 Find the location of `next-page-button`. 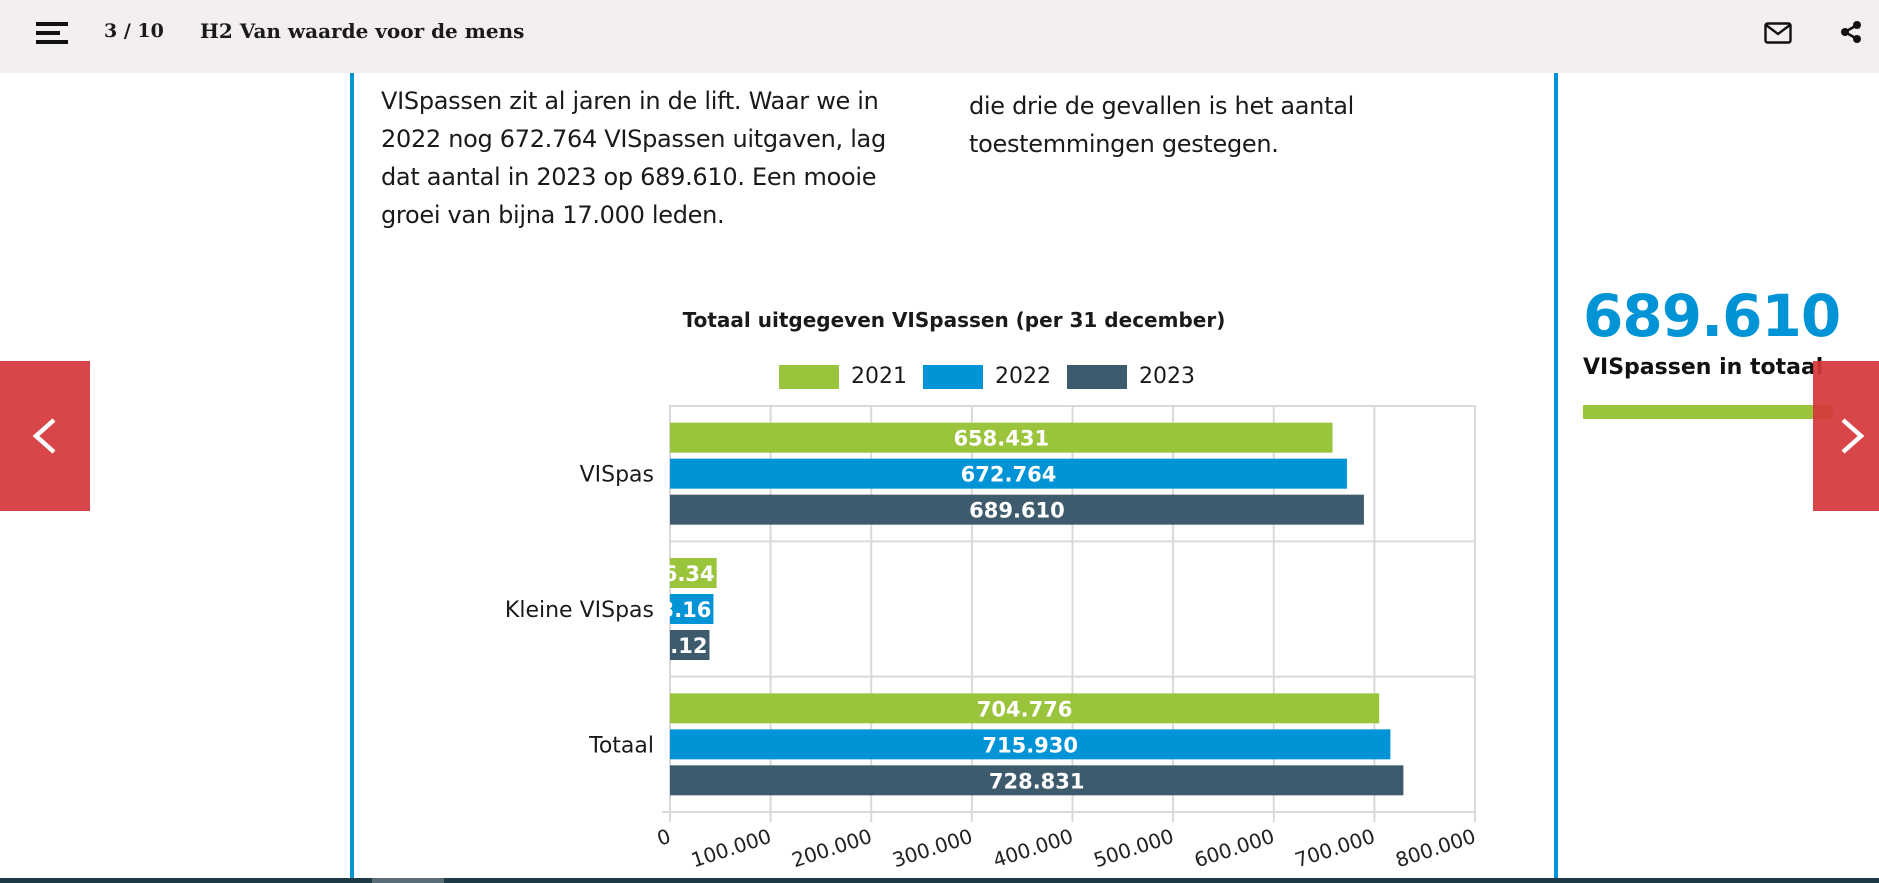

next-page-button is located at coordinates (1846, 436).